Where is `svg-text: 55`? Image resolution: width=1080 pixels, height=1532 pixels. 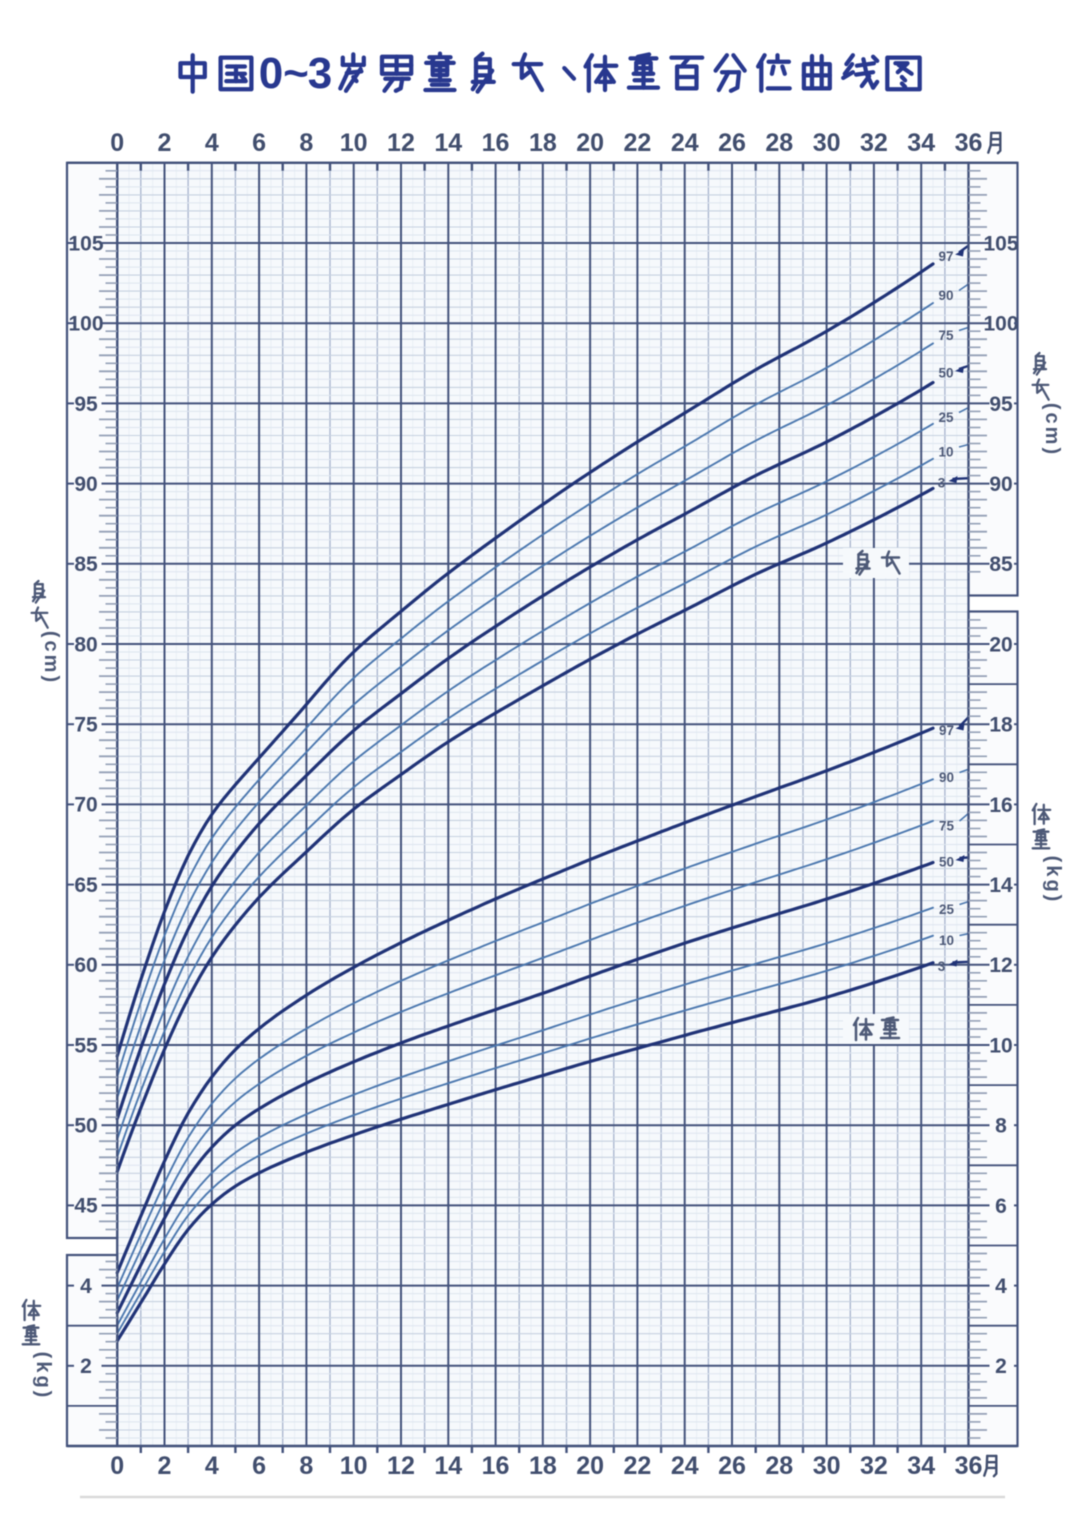
svg-text: 55 is located at coordinates (86, 1045).